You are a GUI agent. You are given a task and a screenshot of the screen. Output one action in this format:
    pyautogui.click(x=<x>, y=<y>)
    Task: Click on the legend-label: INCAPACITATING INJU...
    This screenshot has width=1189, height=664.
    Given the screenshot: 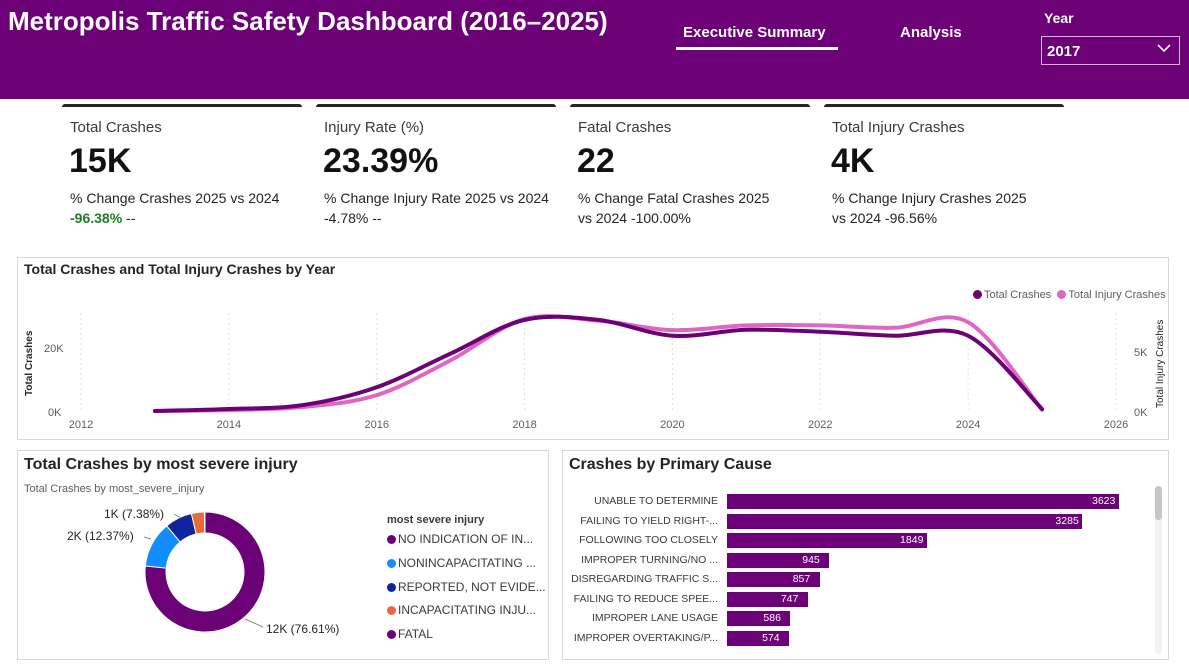 What is the action you would take?
    pyautogui.click(x=467, y=610)
    